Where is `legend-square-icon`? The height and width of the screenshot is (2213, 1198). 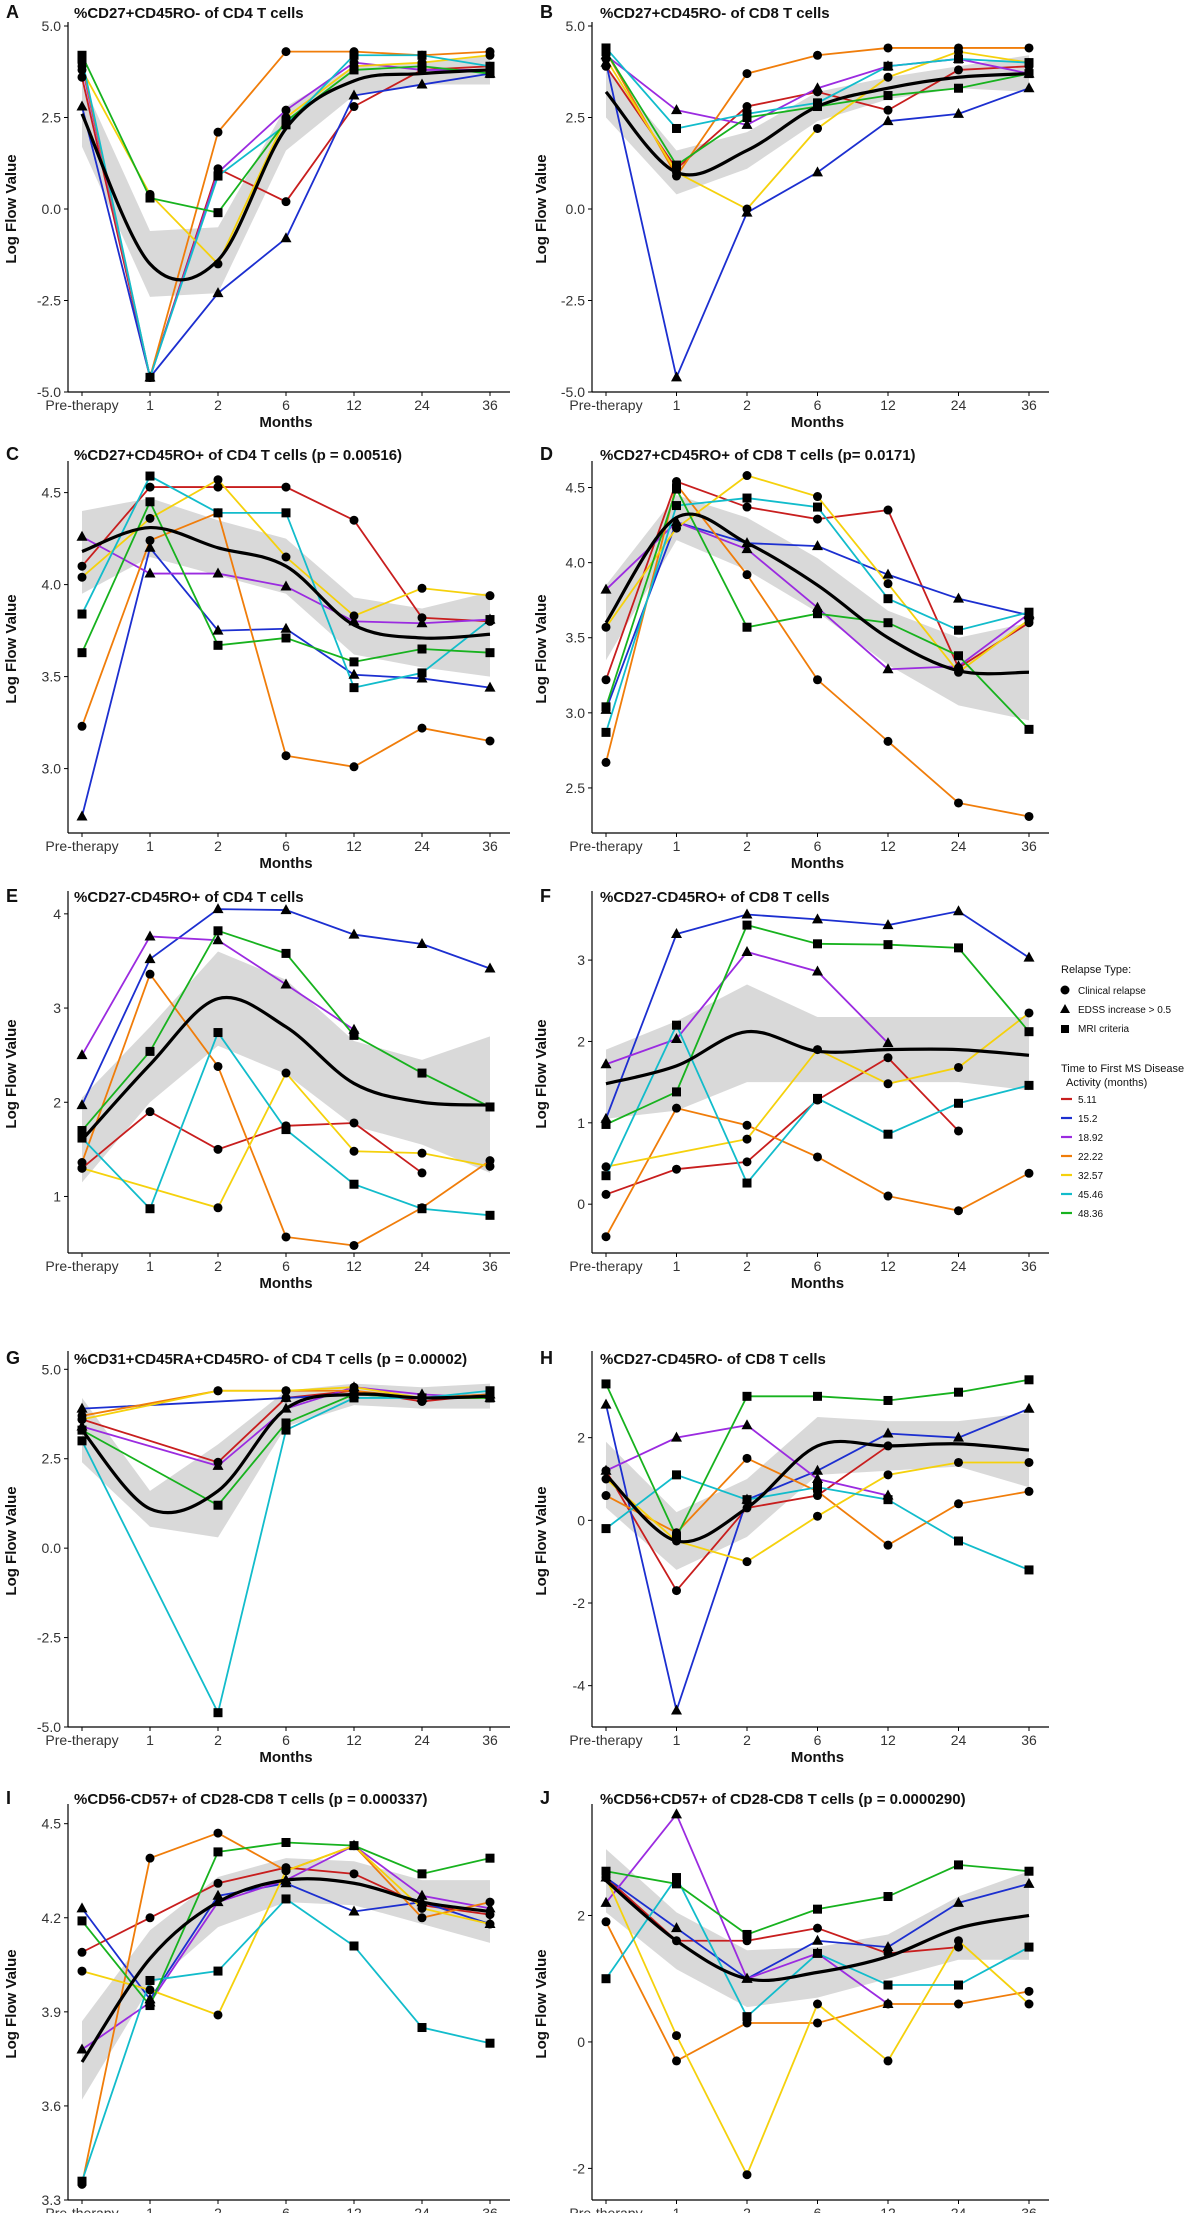
legend-square-icon is located at coordinates (1065, 1029).